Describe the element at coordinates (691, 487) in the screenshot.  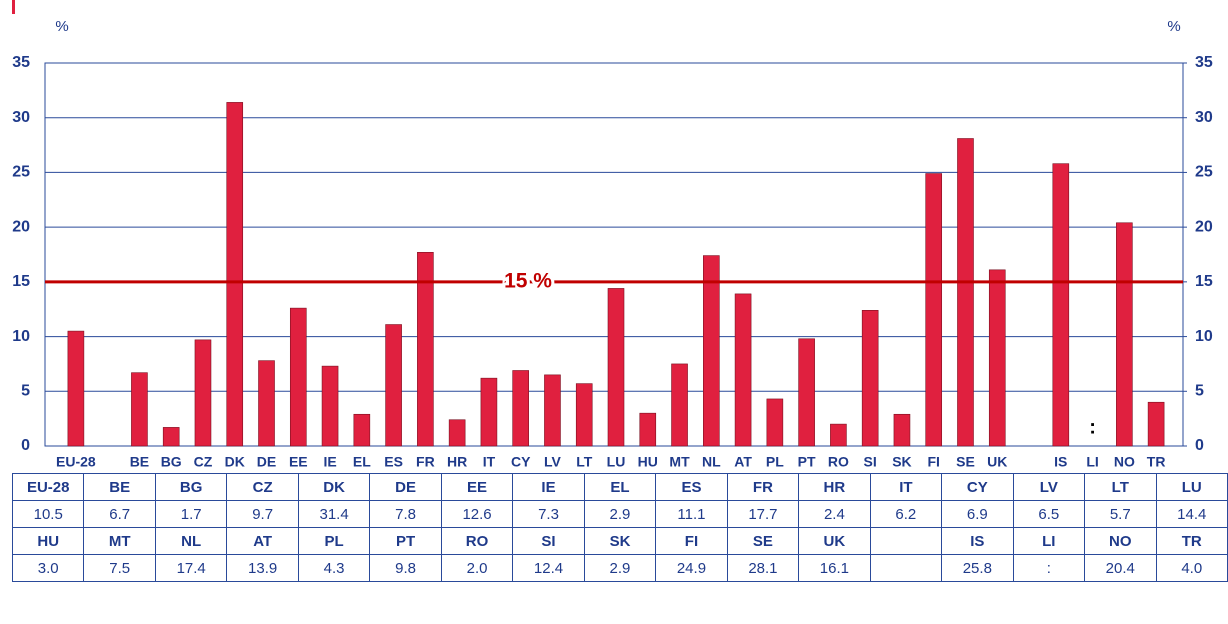
I see `header-cell: ES` at that location.